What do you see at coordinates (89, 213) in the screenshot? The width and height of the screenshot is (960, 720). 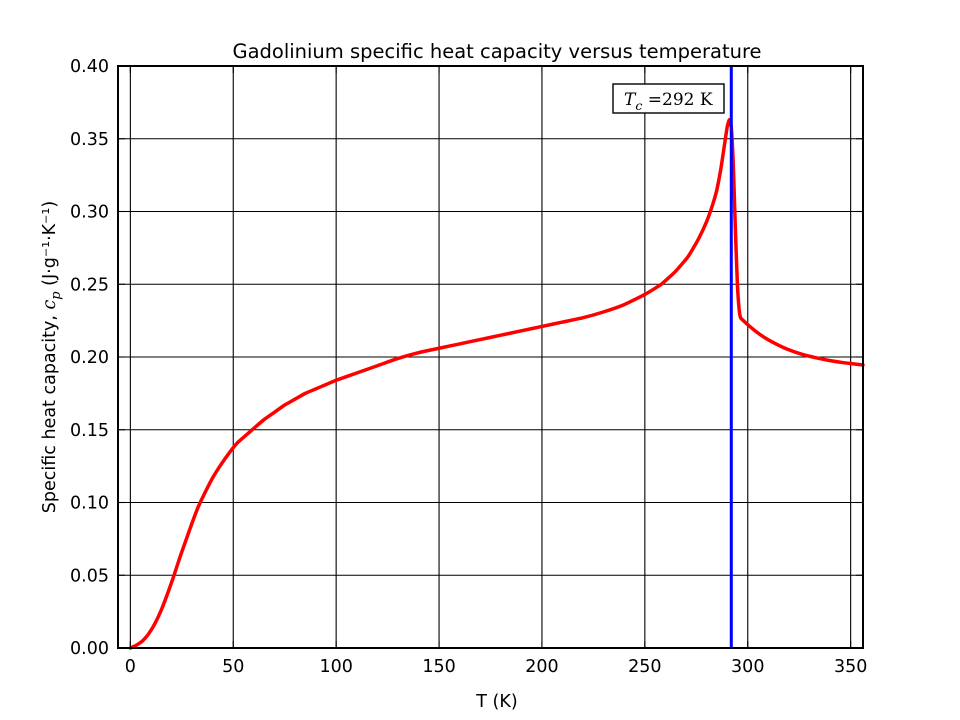 I see `y-tick-label: 0.30` at bounding box center [89, 213].